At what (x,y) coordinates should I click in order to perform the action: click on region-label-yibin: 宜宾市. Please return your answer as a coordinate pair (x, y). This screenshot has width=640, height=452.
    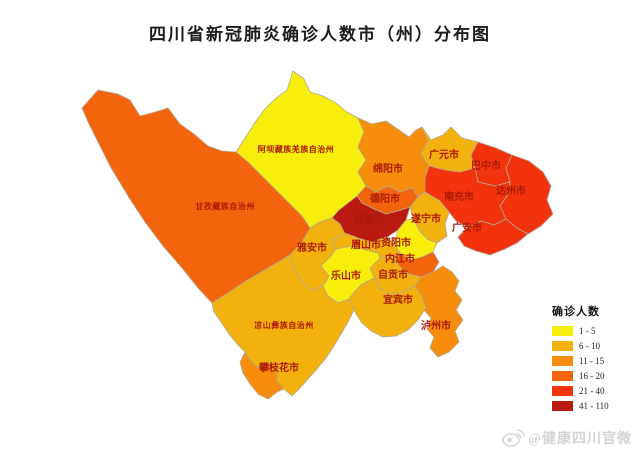
    Looking at the image, I should click on (398, 300).